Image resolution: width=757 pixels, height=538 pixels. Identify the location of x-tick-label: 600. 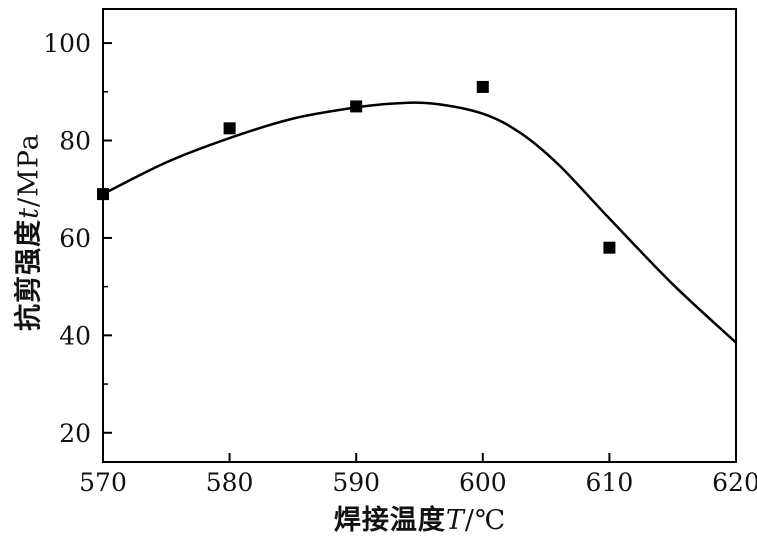
(483, 482).